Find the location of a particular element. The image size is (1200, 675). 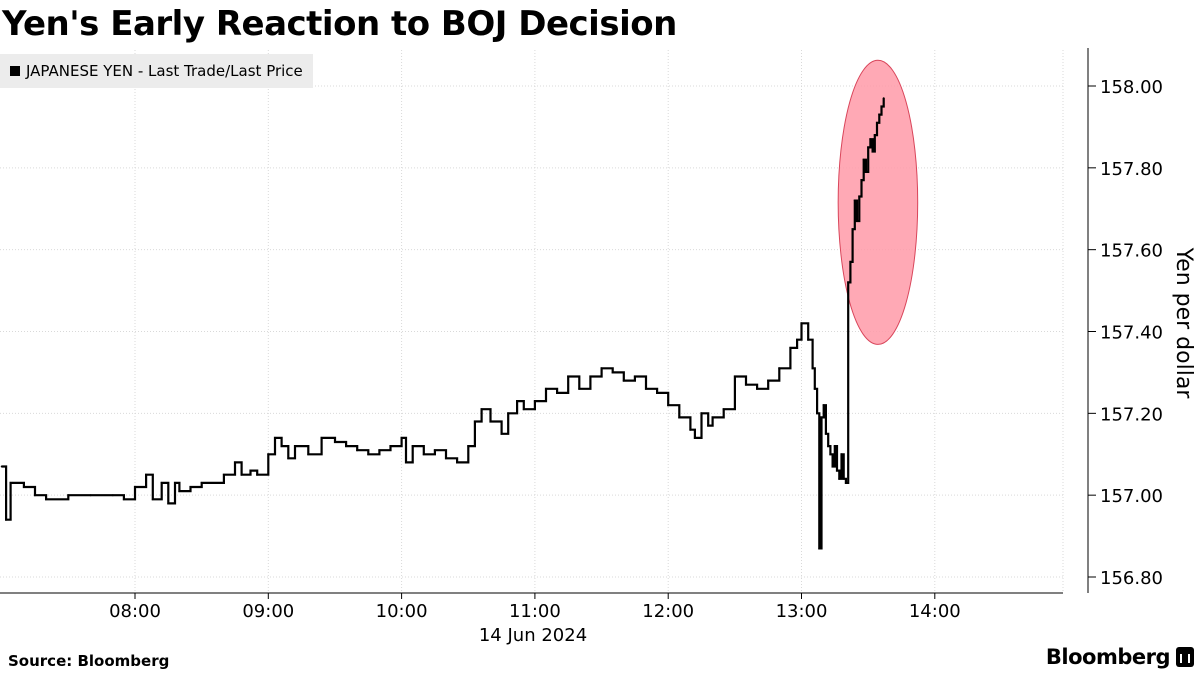

x-tick-label: 11:00 is located at coordinates (535, 611).